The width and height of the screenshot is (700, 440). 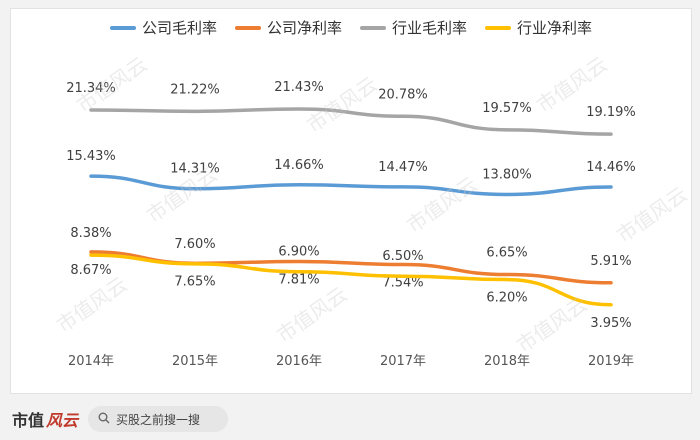 What do you see at coordinates (104, 419) in the screenshot?
I see `search-icon` at bounding box center [104, 419].